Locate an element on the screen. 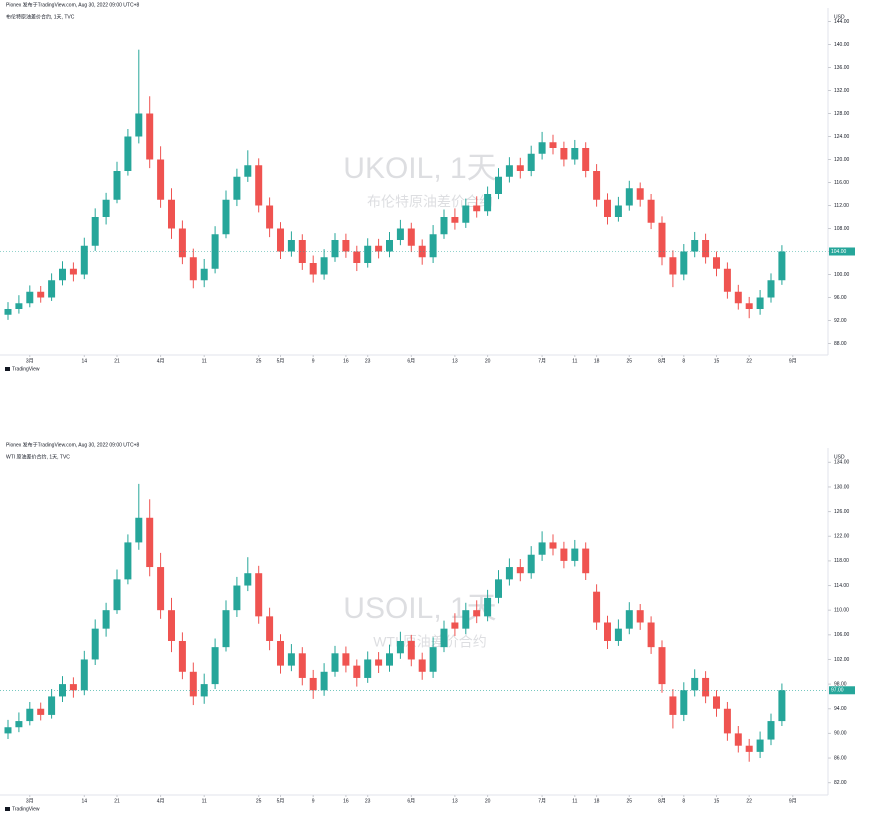 The width and height of the screenshot is (871, 821). x-tick-label: 18 is located at coordinates (597, 801).